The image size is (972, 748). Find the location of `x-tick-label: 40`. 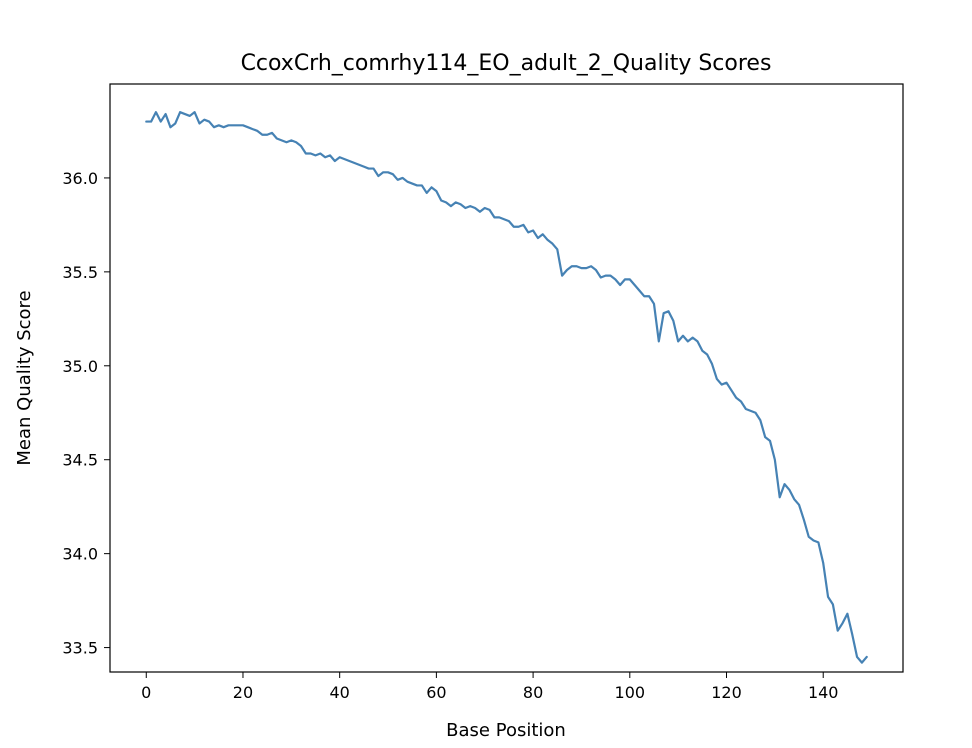

x-tick-label: 40 is located at coordinates (340, 692).